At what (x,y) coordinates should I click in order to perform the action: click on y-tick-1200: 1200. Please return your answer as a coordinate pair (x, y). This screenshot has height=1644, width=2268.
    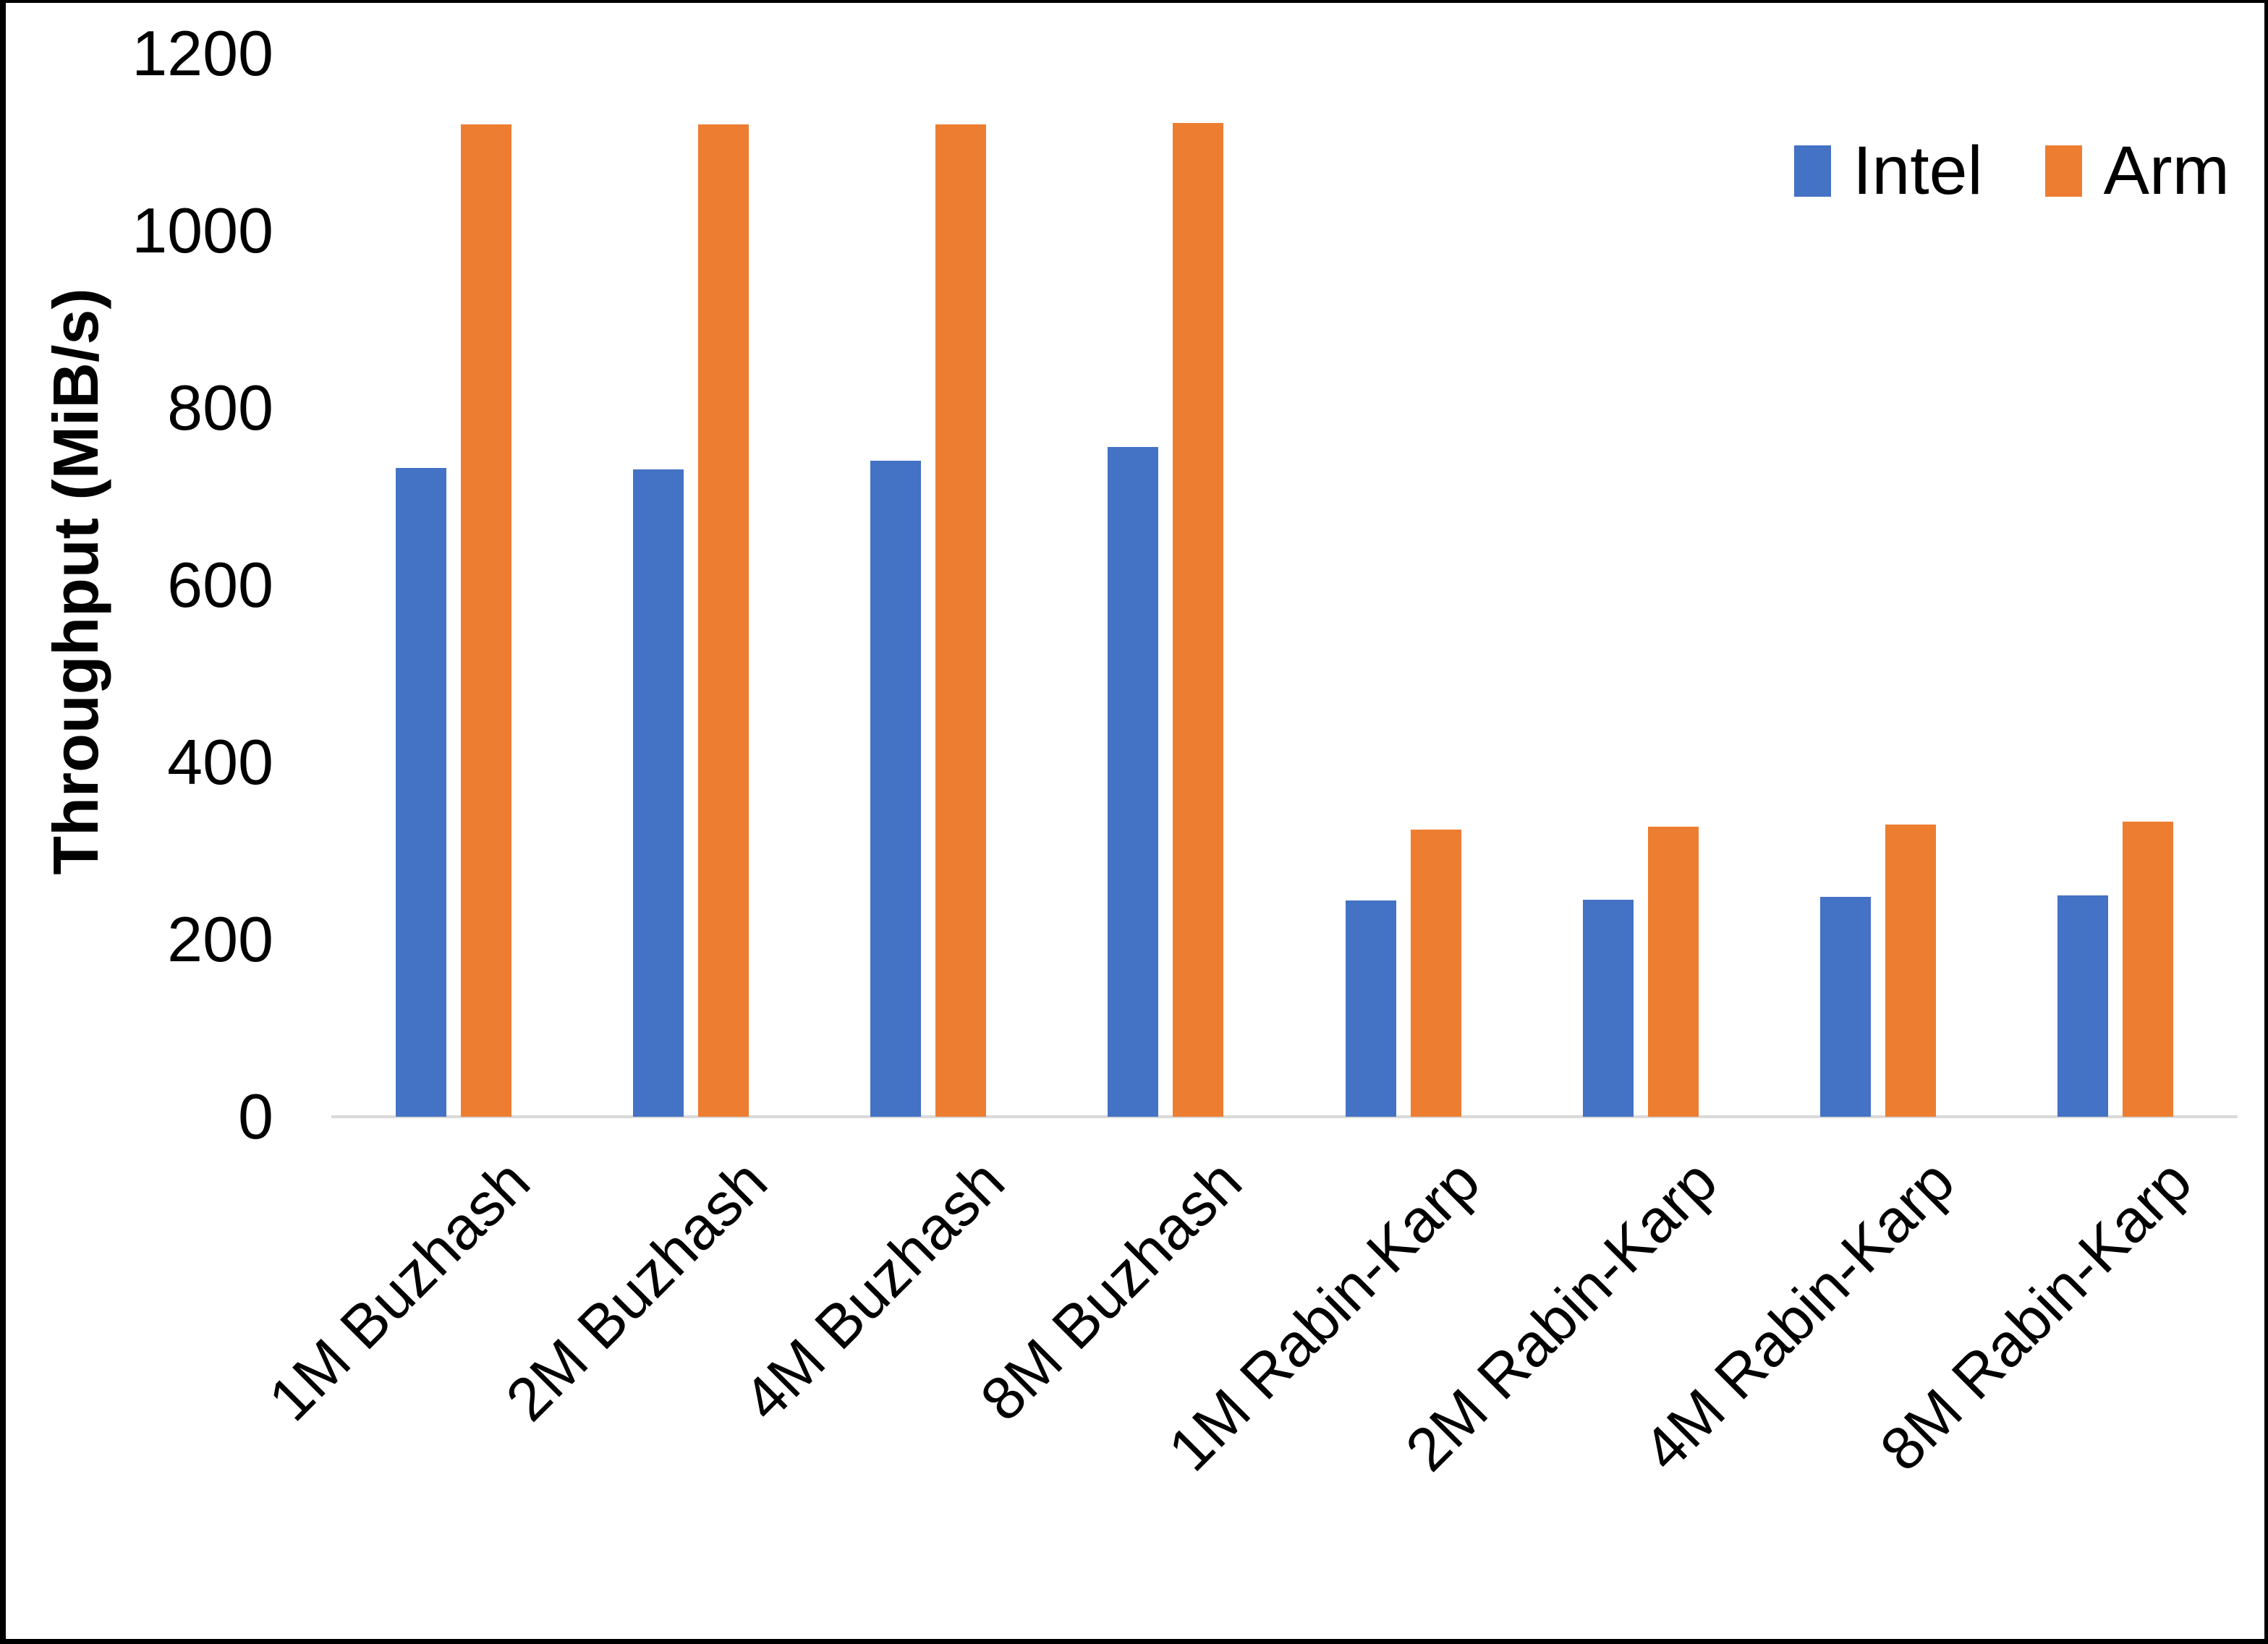
    Looking at the image, I should click on (202, 53).